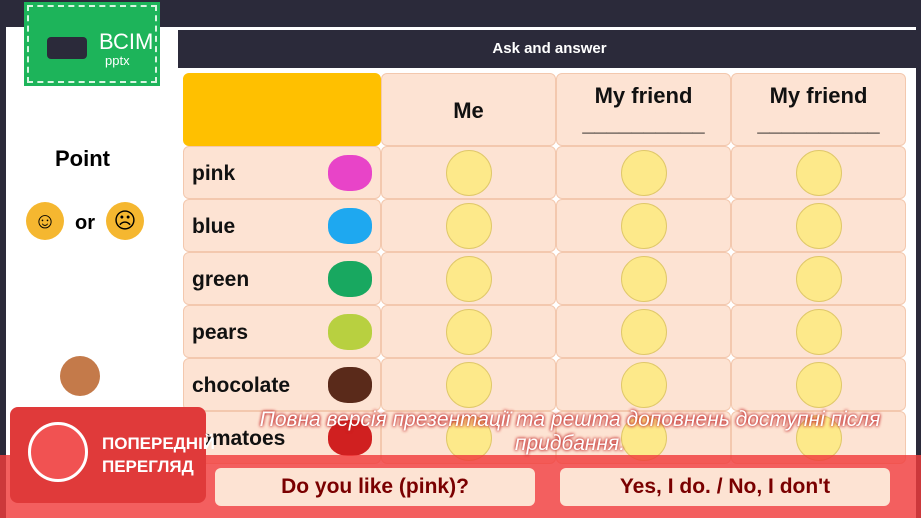 This screenshot has height=518, width=921. Describe the element at coordinates (350, 173) in the screenshot. I see `pink-icon` at that location.